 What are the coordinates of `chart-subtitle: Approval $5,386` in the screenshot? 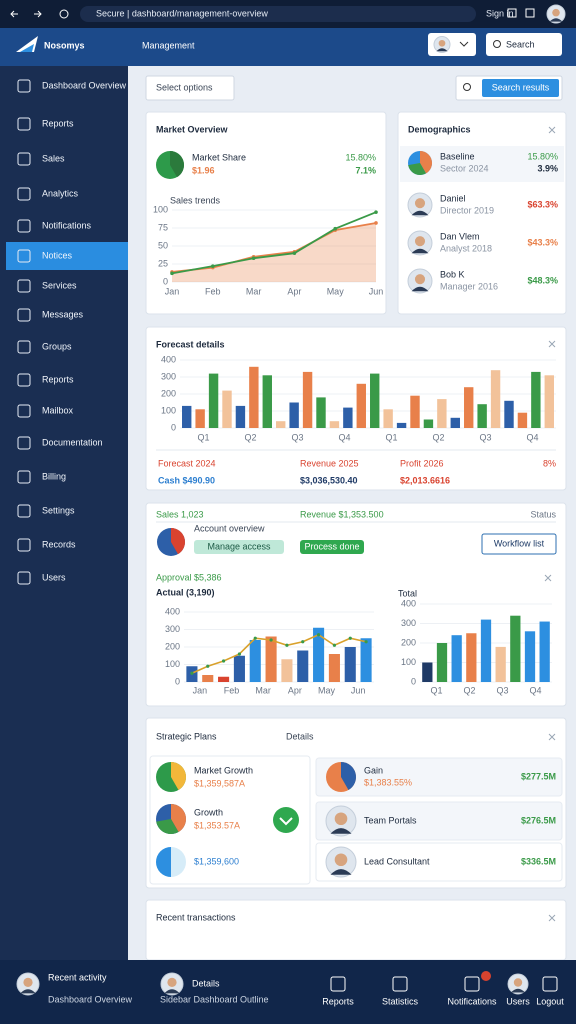 It's located at (189, 577).